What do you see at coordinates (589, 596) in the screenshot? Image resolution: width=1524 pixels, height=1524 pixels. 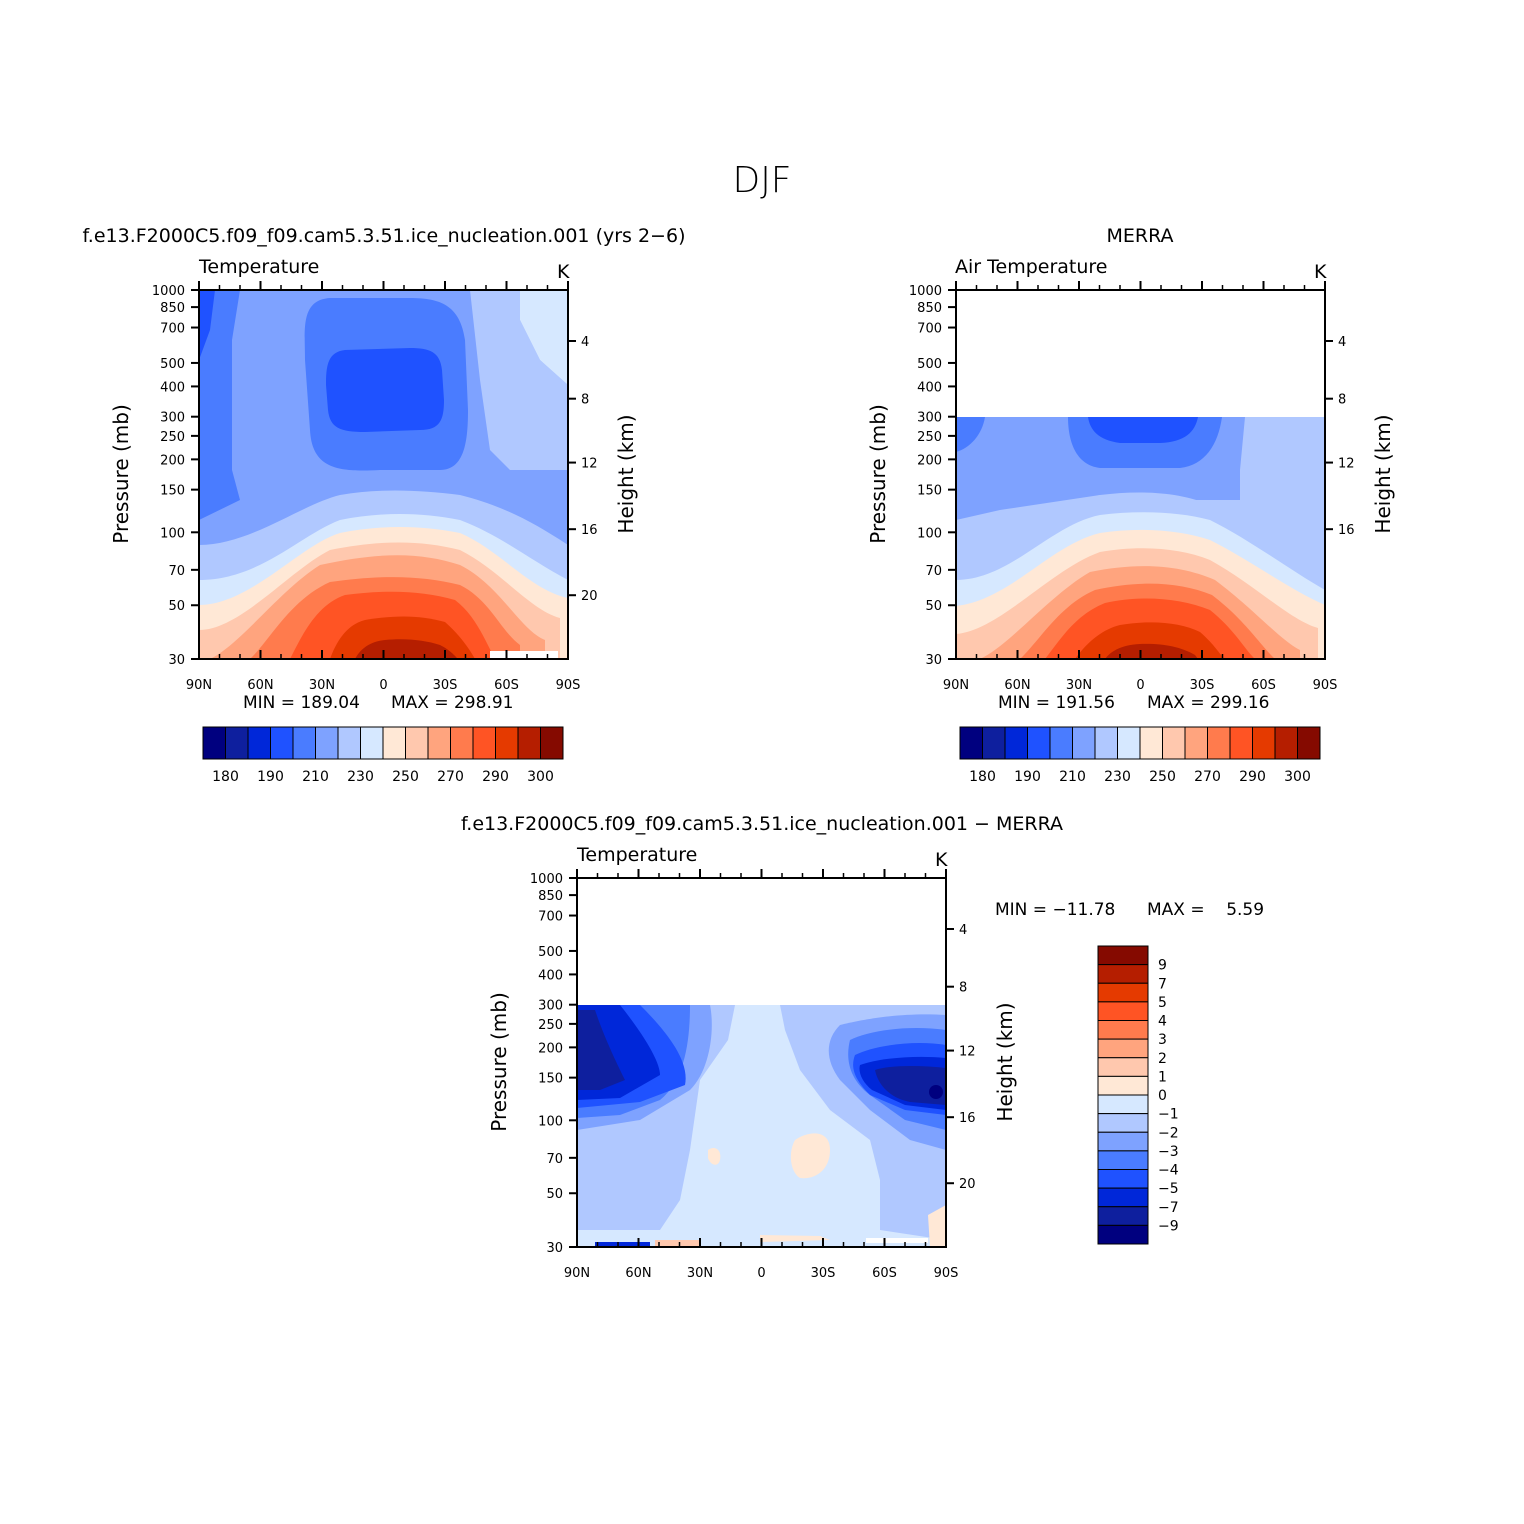 I see `y-right-tick-label: 20` at bounding box center [589, 596].